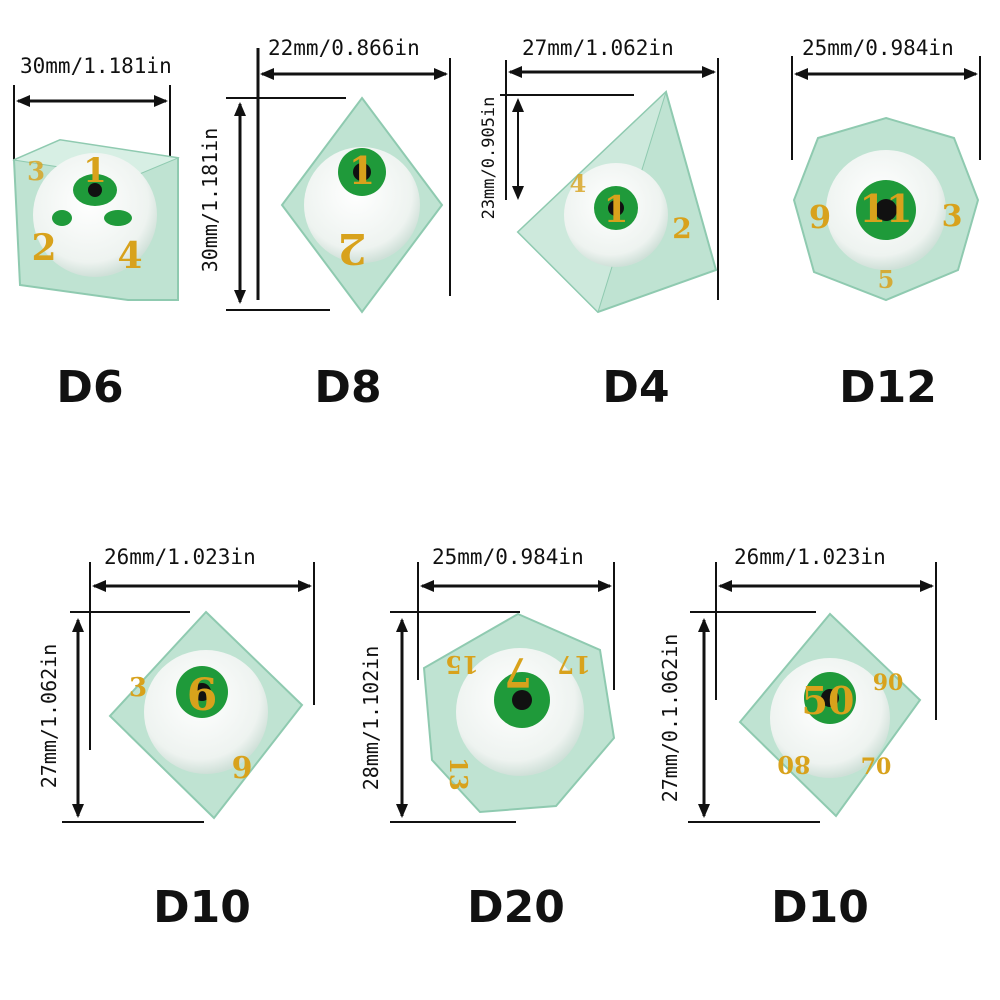 The image size is (1000, 1000). I want to click on svg-text: 90, so click(888, 683).